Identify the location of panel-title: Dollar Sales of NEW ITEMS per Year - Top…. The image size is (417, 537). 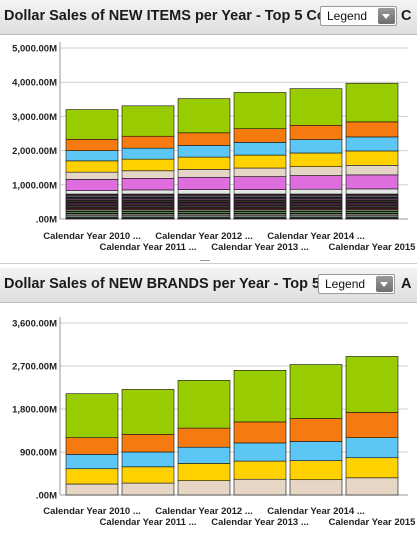
(169, 16).